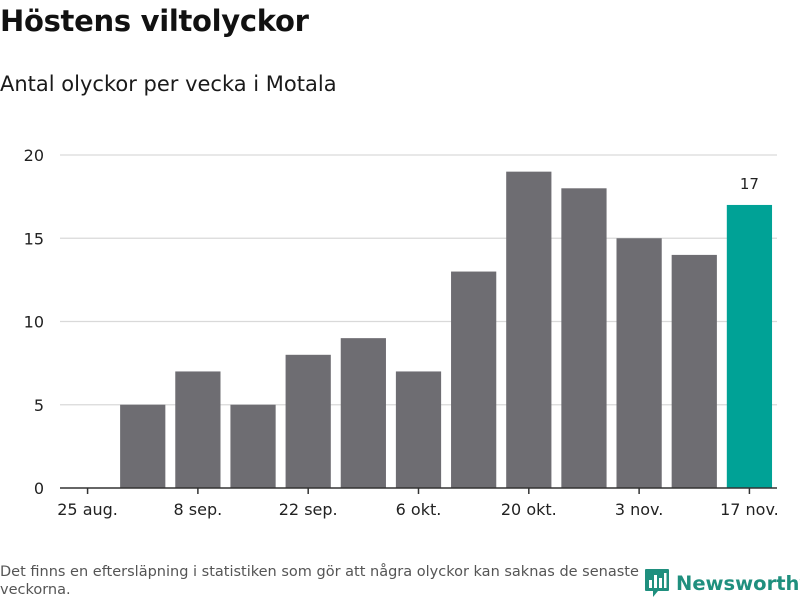 The image size is (800, 600). What do you see at coordinates (418, 490) in the screenshot?
I see `x-axis` at bounding box center [418, 490].